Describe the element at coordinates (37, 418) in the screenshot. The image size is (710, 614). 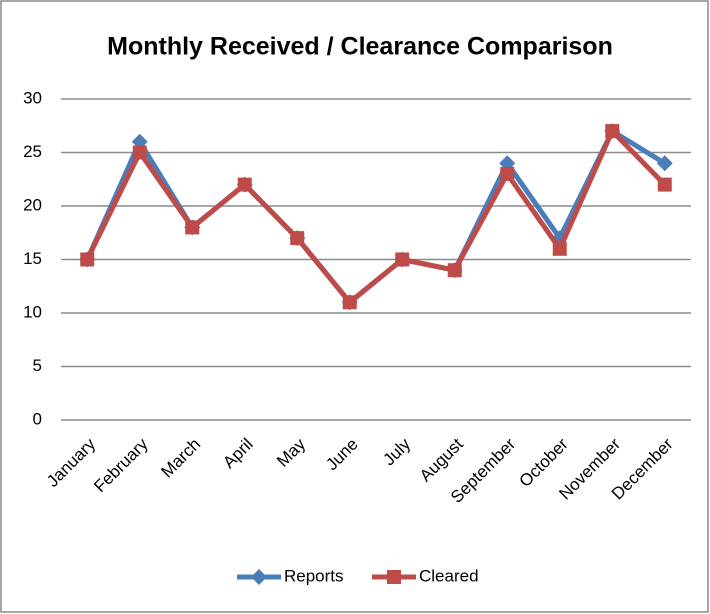
I see `y-tick-label: 0` at that location.